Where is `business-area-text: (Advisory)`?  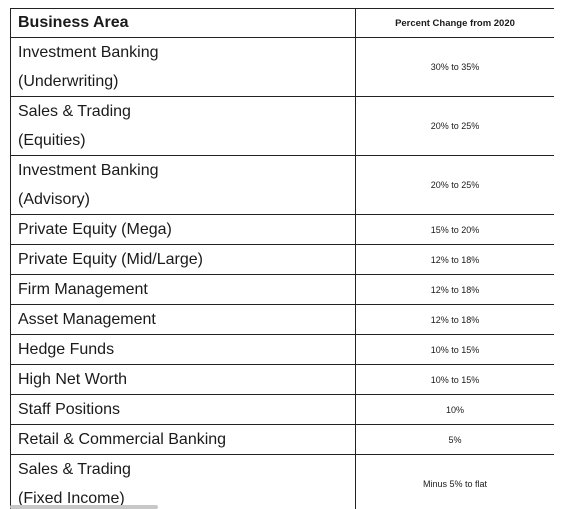 business-area-text: (Advisory) is located at coordinates (54, 199).